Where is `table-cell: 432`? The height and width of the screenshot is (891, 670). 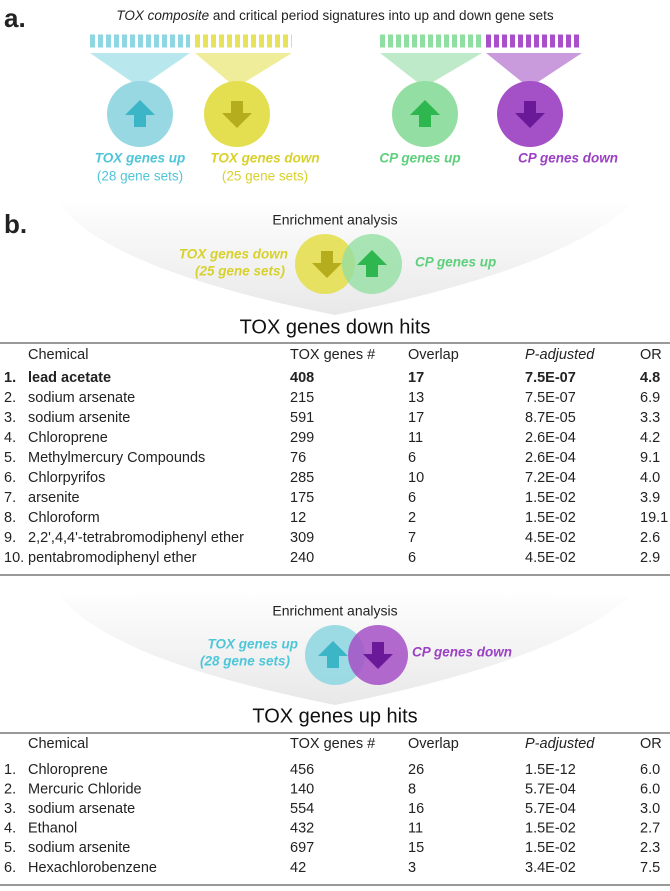
table-cell: 432 is located at coordinates (302, 829).